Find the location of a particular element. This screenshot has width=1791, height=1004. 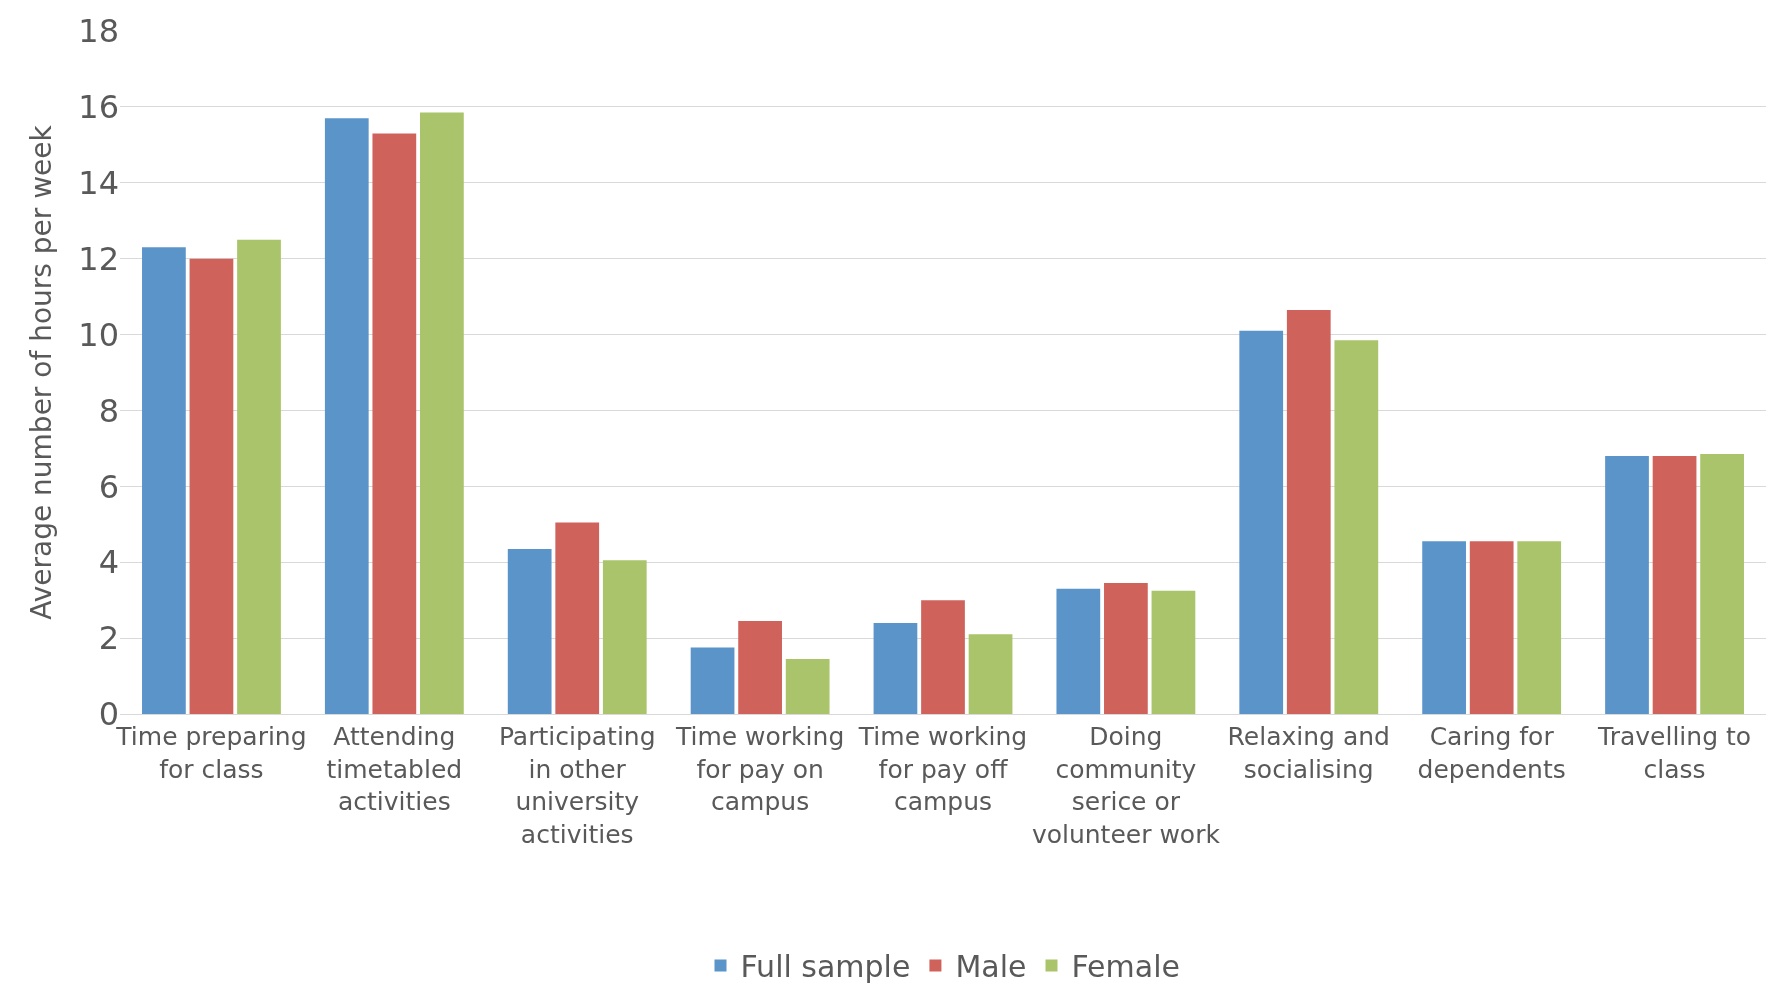

y-tick-label: 8 is located at coordinates (108, 410).